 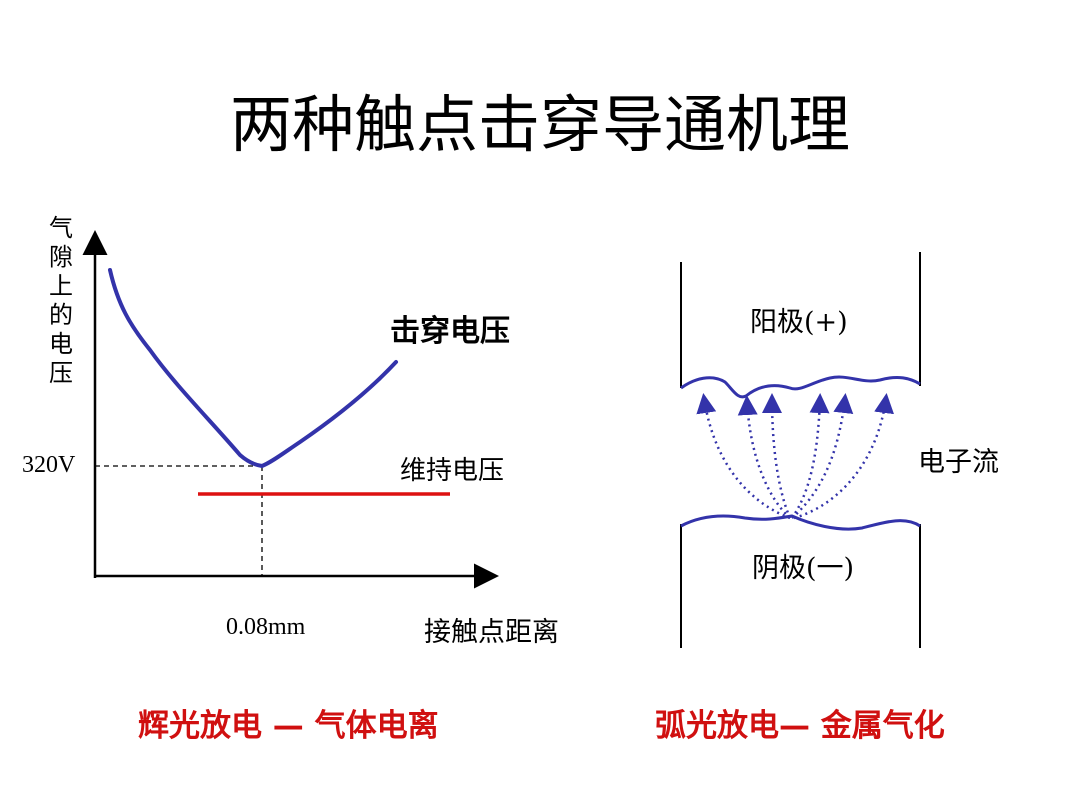 I want to click on anode-label: 阳极(+), so click(x=799, y=322).